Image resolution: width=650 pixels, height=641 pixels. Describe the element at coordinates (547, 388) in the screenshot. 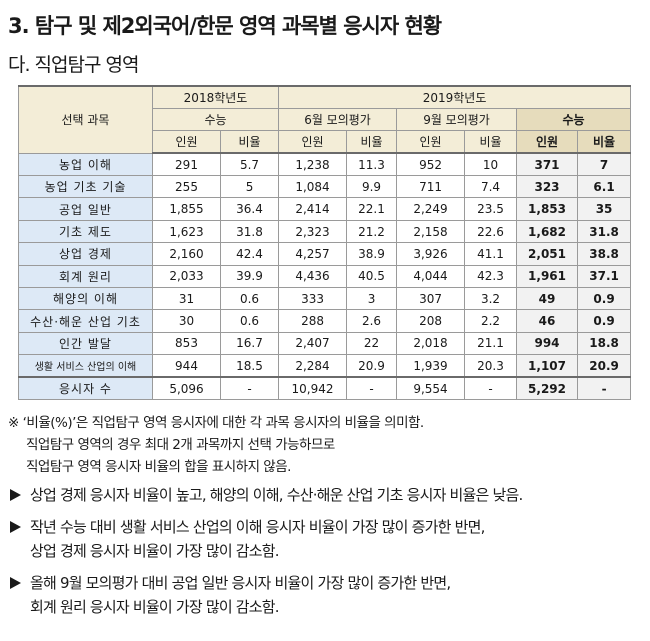

I see `cell-value: 5,292` at that location.